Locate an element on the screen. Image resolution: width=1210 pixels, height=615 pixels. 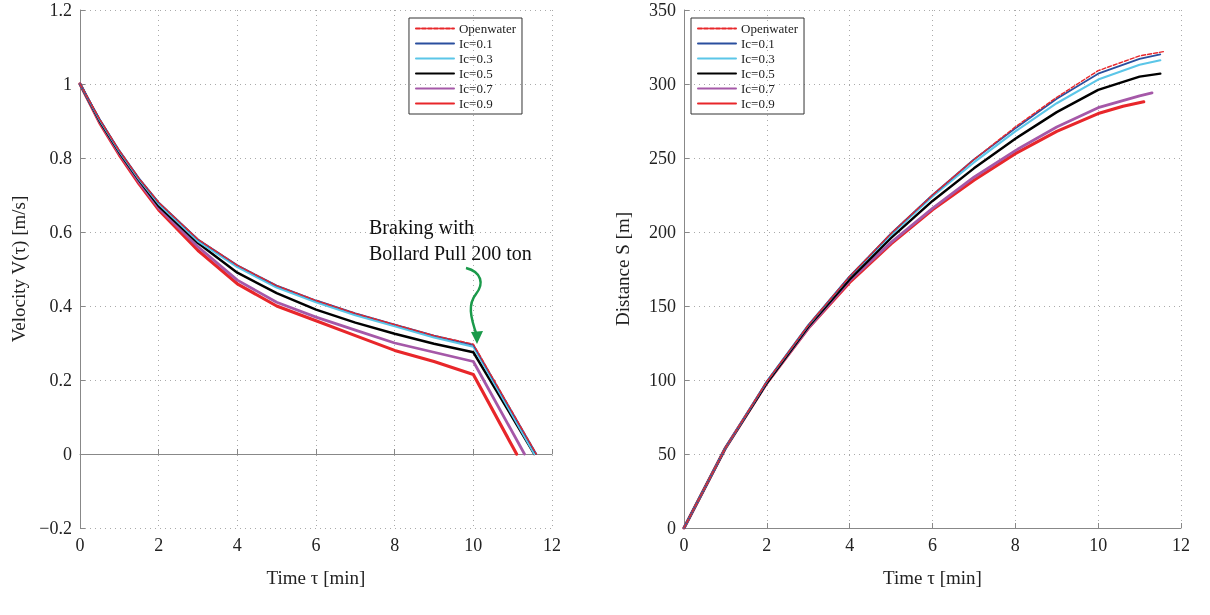
x-tick-label: 0 is located at coordinates (684, 545).